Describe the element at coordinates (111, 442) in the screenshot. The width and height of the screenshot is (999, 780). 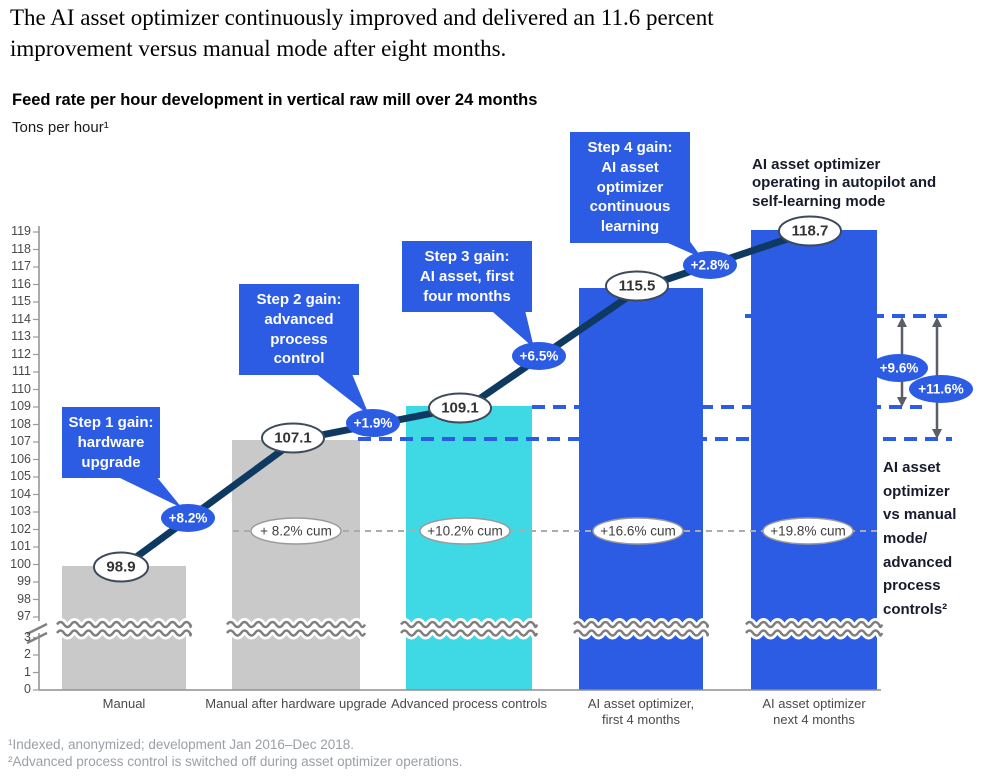
I see `text-line: hardware` at that location.